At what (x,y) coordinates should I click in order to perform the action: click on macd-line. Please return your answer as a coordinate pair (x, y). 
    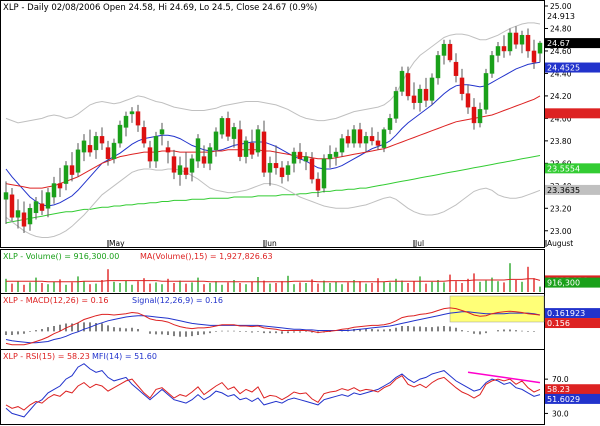
    Looking at the image, I should click on (273, 326).